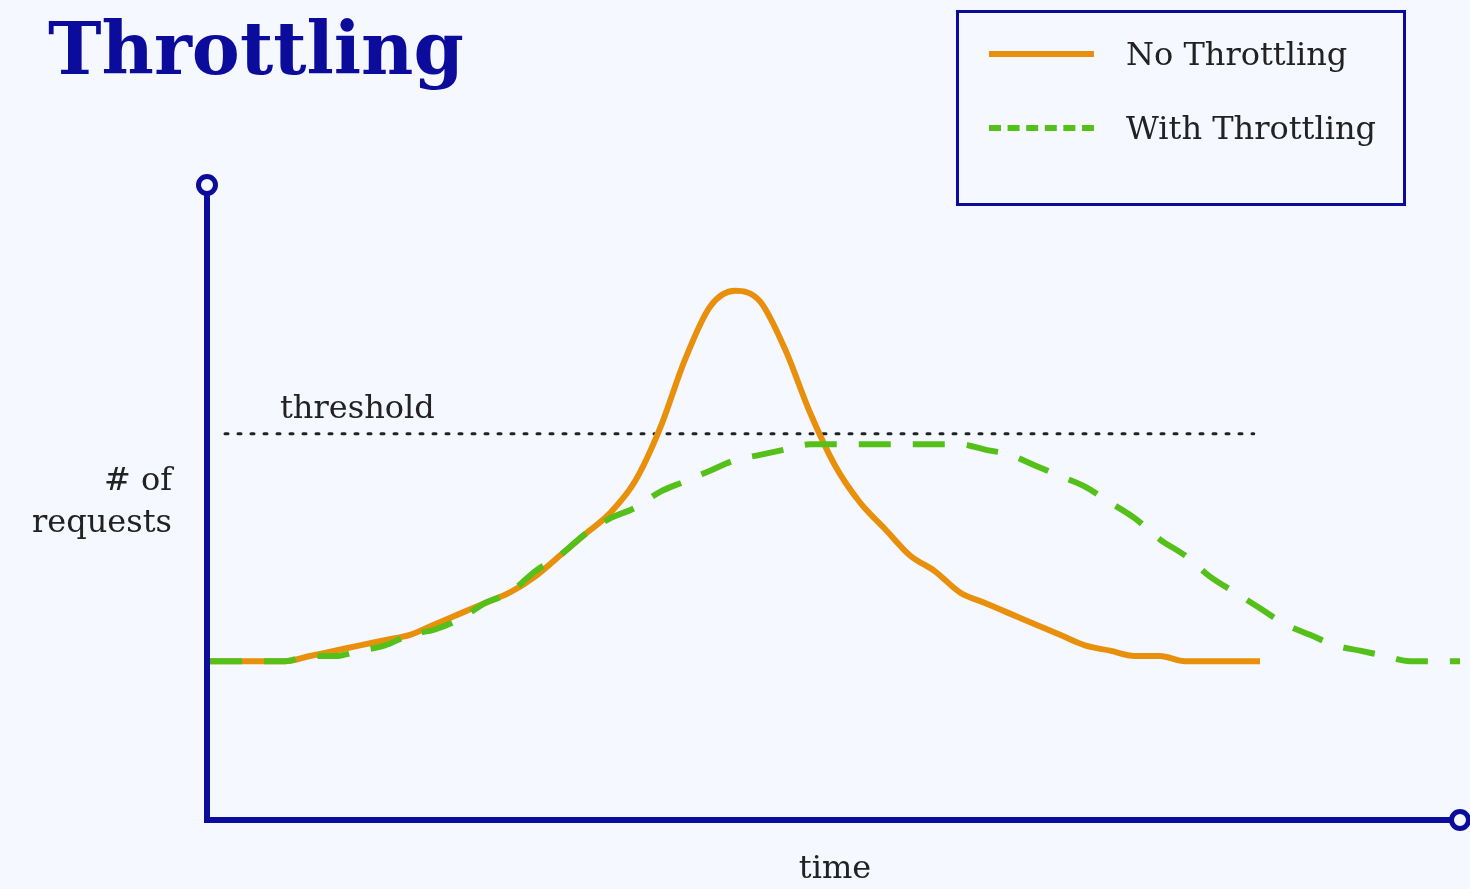 The width and height of the screenshot is (1470, 889). Describe the element at coordinates (1251, 128) in the screenshot. I see `legend-label: With Throttling` at that location.